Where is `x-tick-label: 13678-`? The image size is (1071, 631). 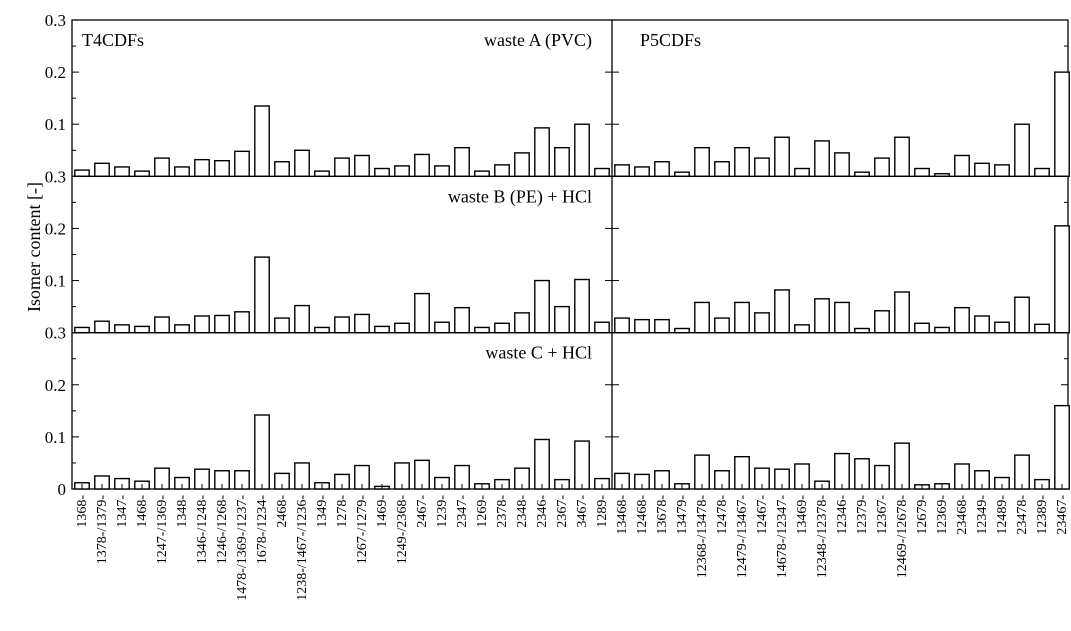
x-tick-label: 13678- is located at coordinates (662, 515).